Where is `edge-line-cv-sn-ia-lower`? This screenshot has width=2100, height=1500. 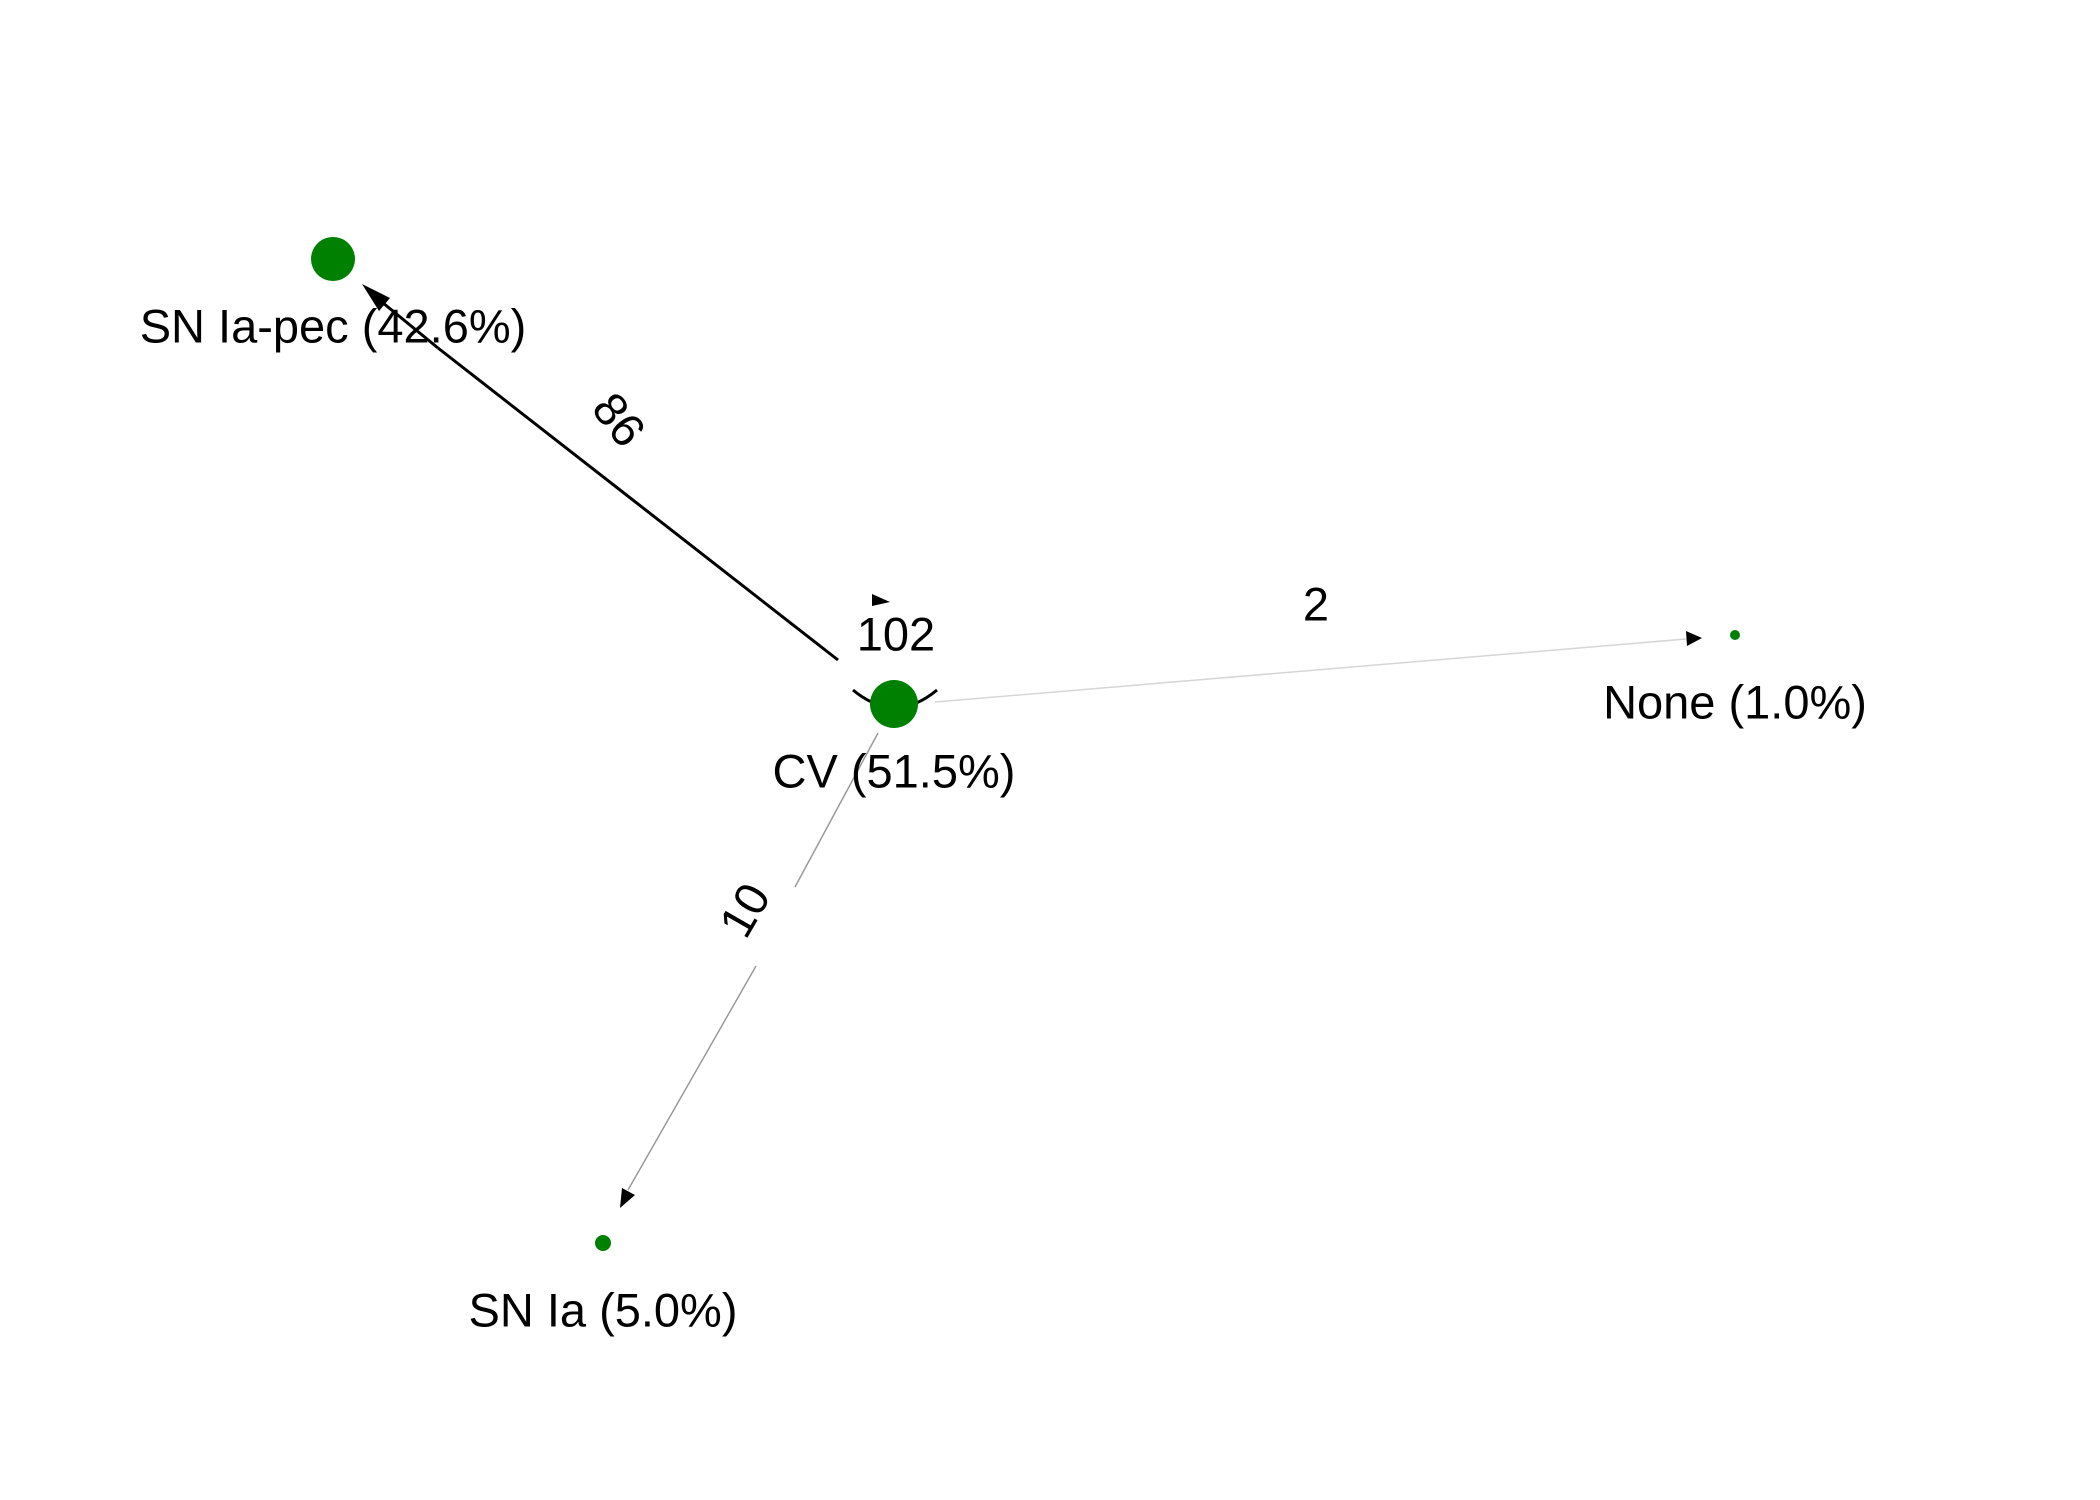
edge-line-cv-sn-ia-lower is located at coordinates (692, 1078).